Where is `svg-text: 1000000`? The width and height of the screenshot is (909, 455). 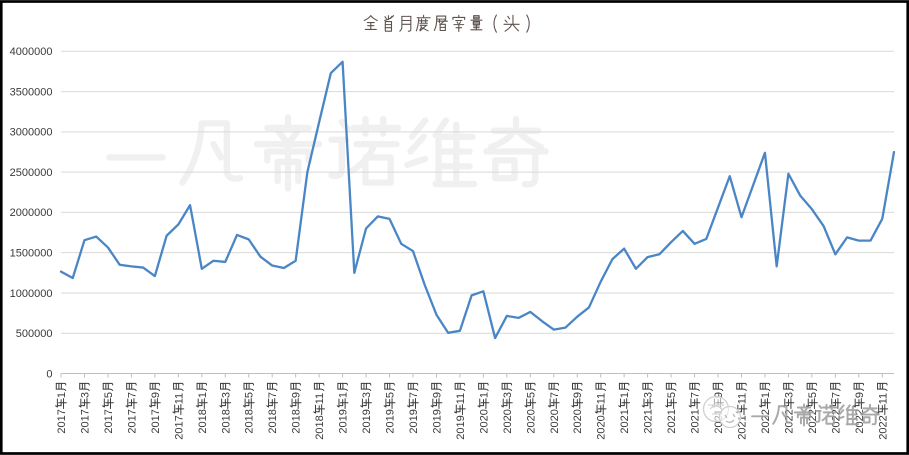
svg-text: 1000000 is located at coordinates (31, 294).